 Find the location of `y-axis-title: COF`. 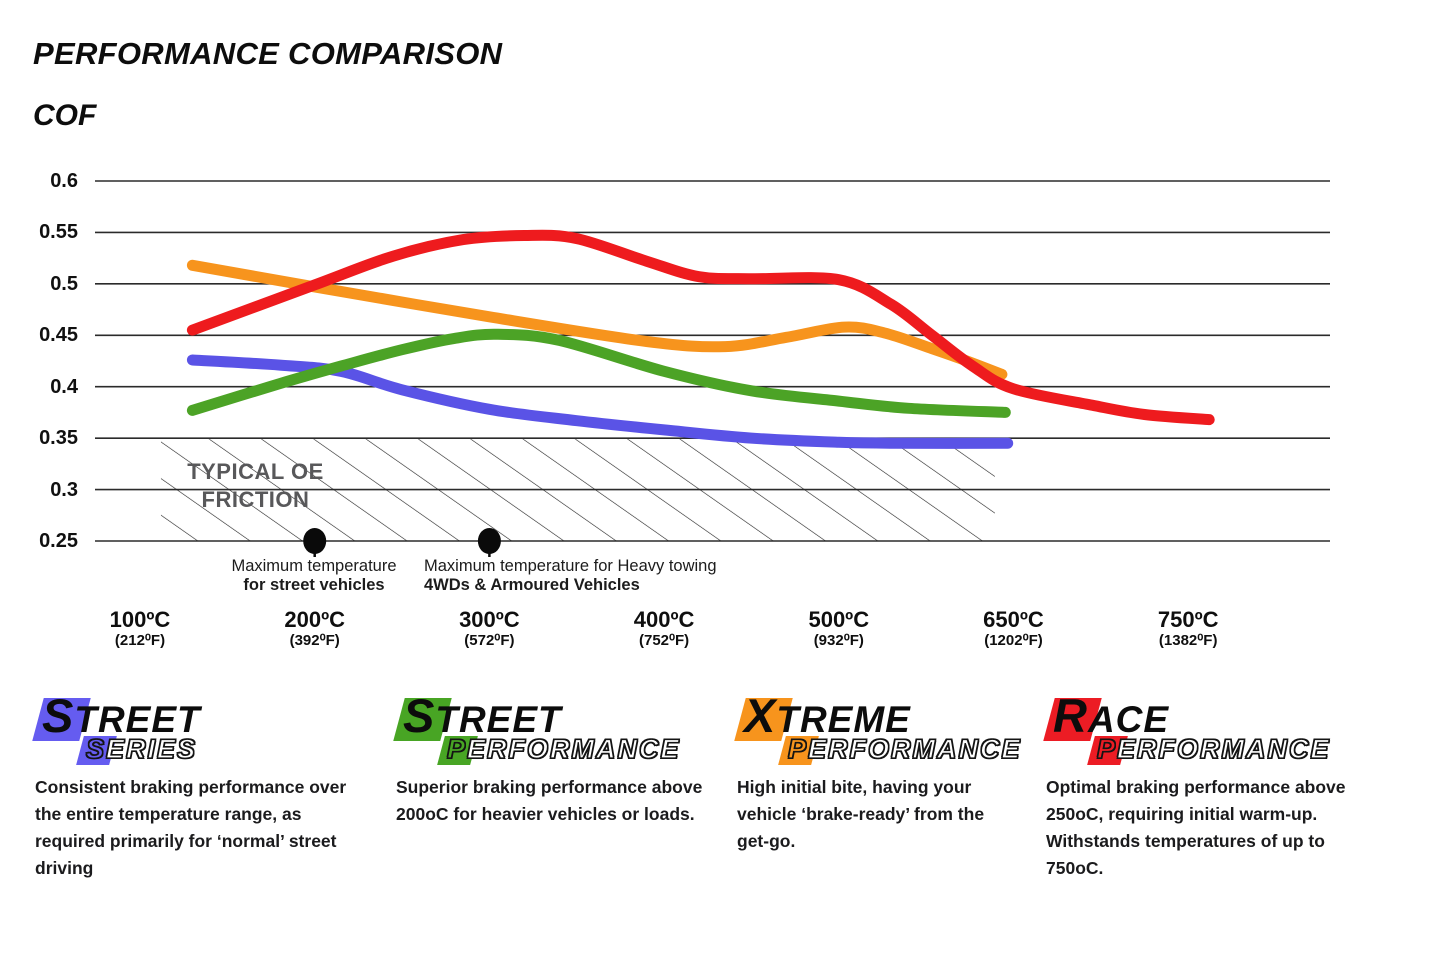

y-axis-title: COF is located at coordinates (65, 115).